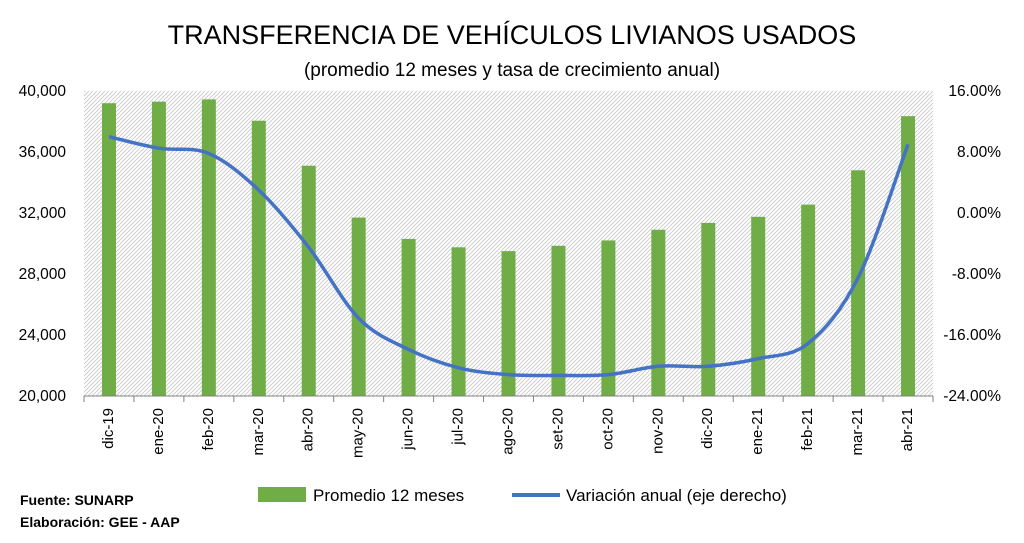  I want to click on y-left-tick-label: 20,000, so click(43, 396).